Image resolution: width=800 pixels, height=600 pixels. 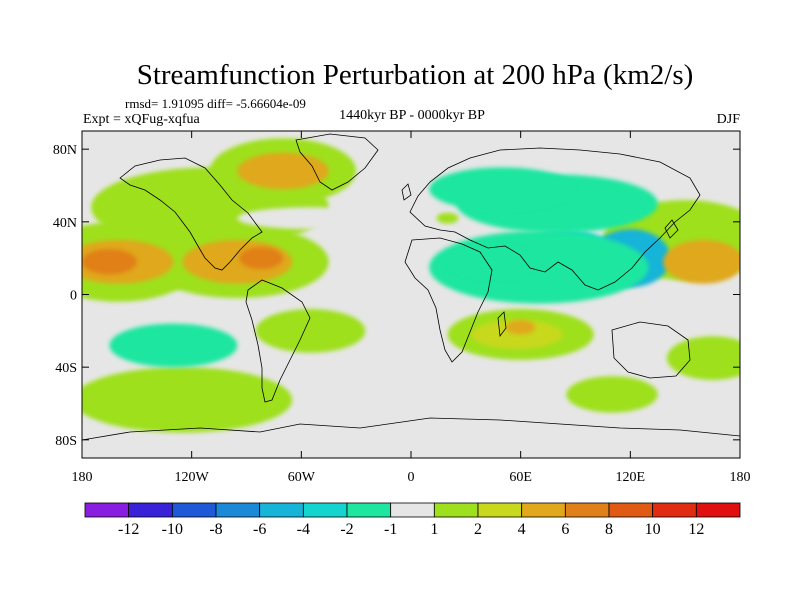 I want to click on x-tick-label-3: 0, so click(x=411, y=477).